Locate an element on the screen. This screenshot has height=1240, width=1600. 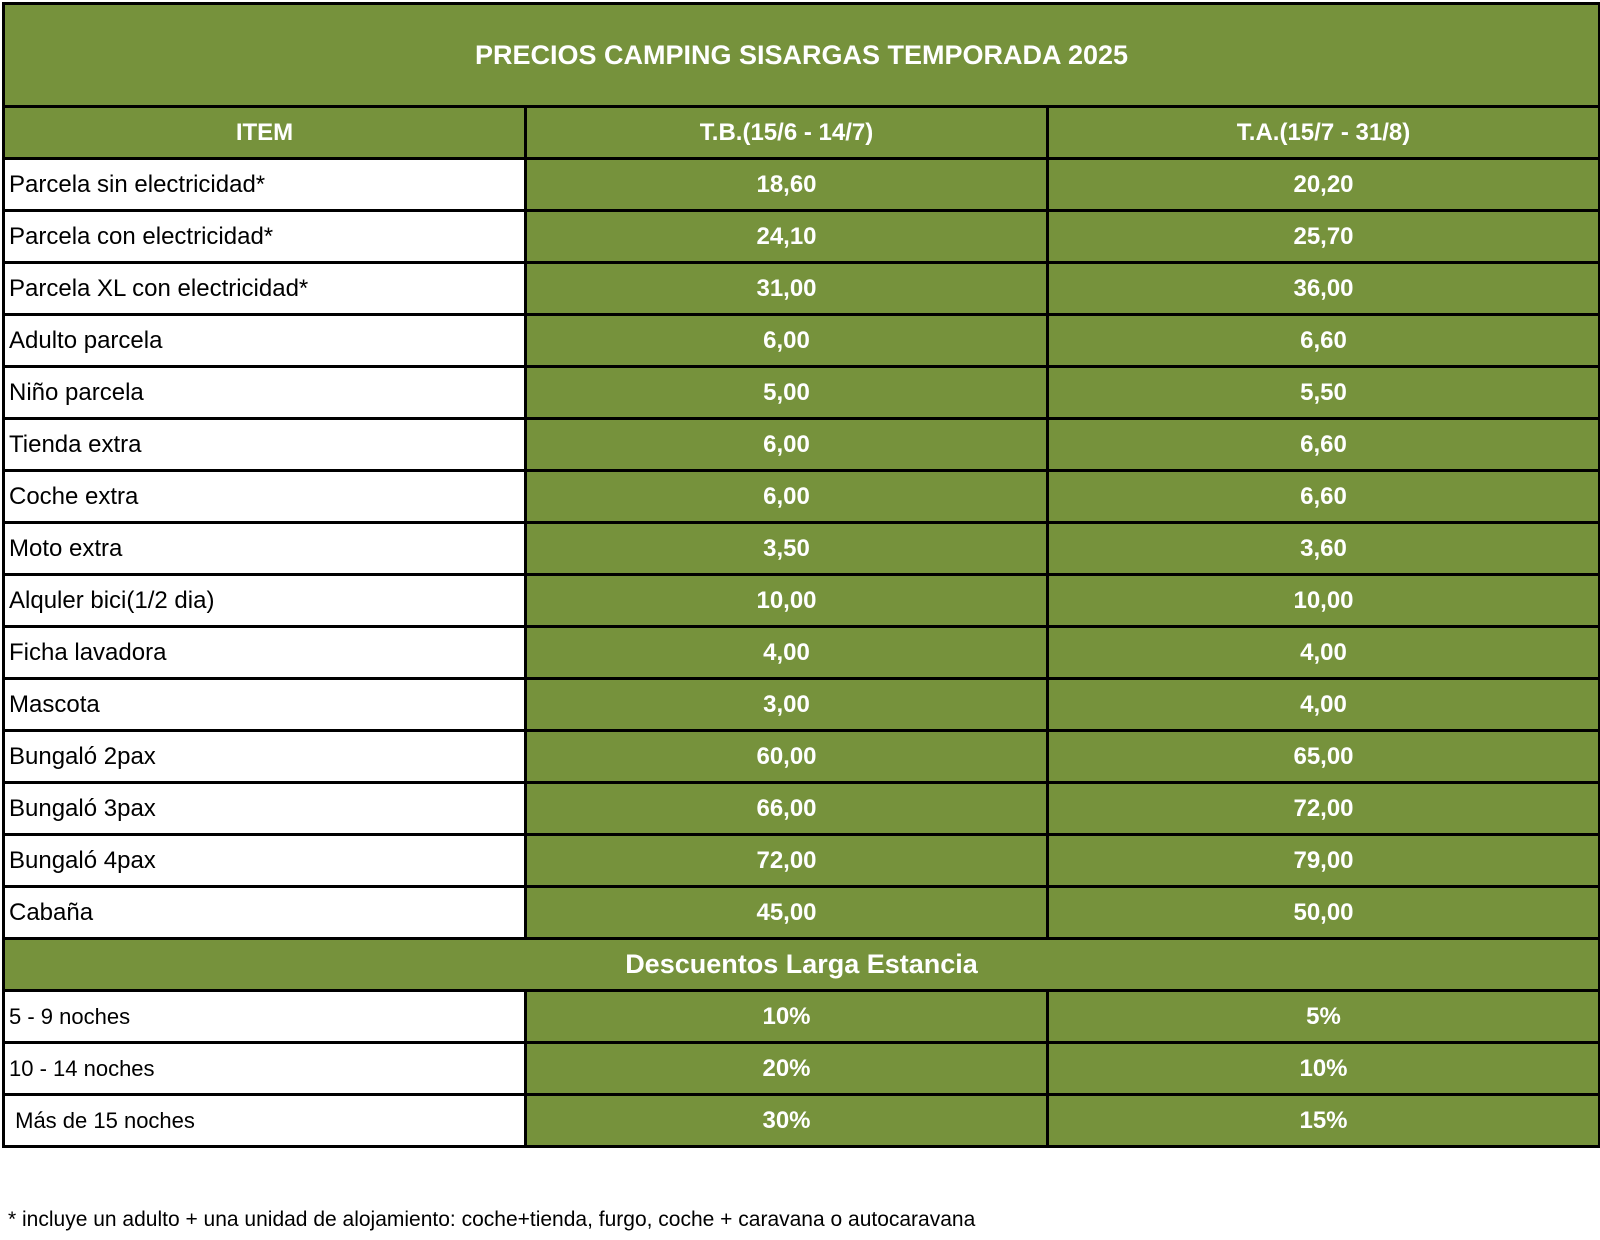
price-tb: 3,00 is located at coordinates (786, 704).